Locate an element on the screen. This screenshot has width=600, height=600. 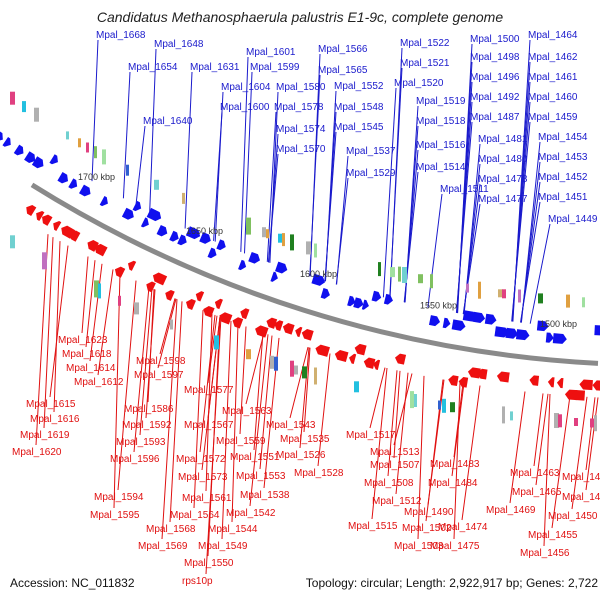
gene-label-upper: Mpal_1648 is located at coordinates (179, 44).